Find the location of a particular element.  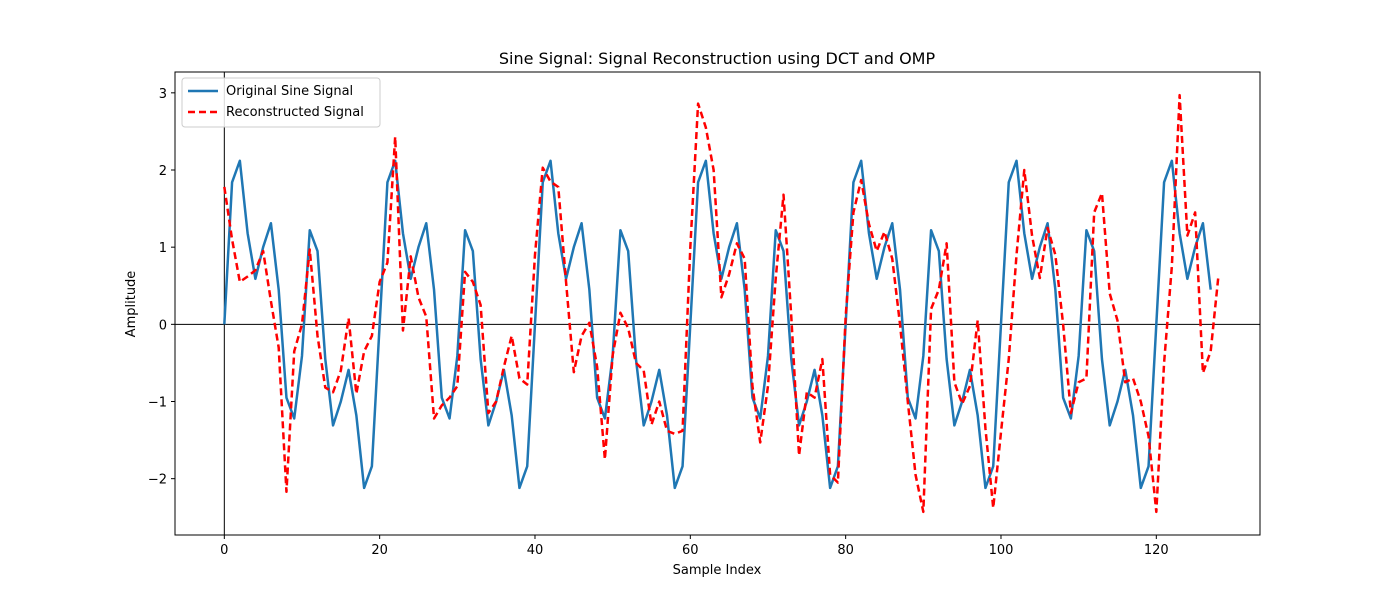

x-tick-label: 80 is located at coordinates (845, 550).